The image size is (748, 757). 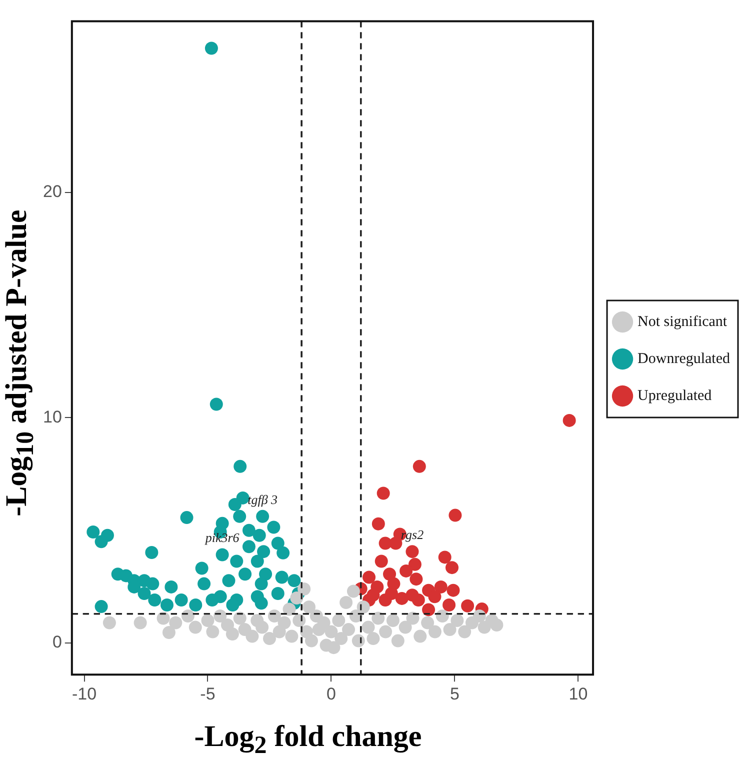 What do you see at coordinates (578, 694) in the screenshot?
I see `x-tick-label: 10` at bounding box center [578, 694].